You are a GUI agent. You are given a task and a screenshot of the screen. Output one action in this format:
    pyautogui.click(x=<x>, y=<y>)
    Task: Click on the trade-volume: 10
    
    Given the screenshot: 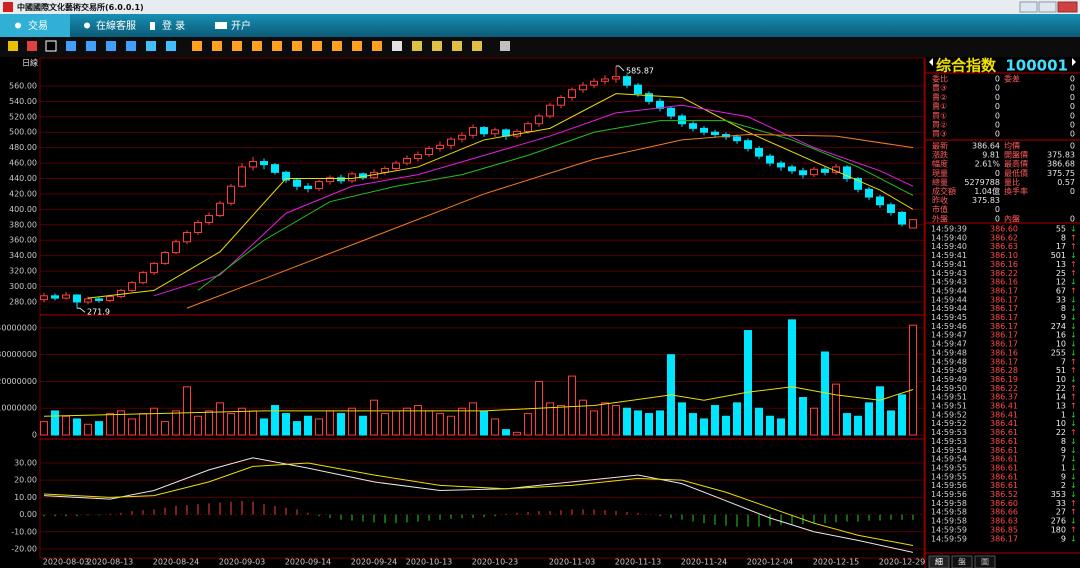 What is the action you would take?
    pyautogui.click(x=1061, y=379)
    